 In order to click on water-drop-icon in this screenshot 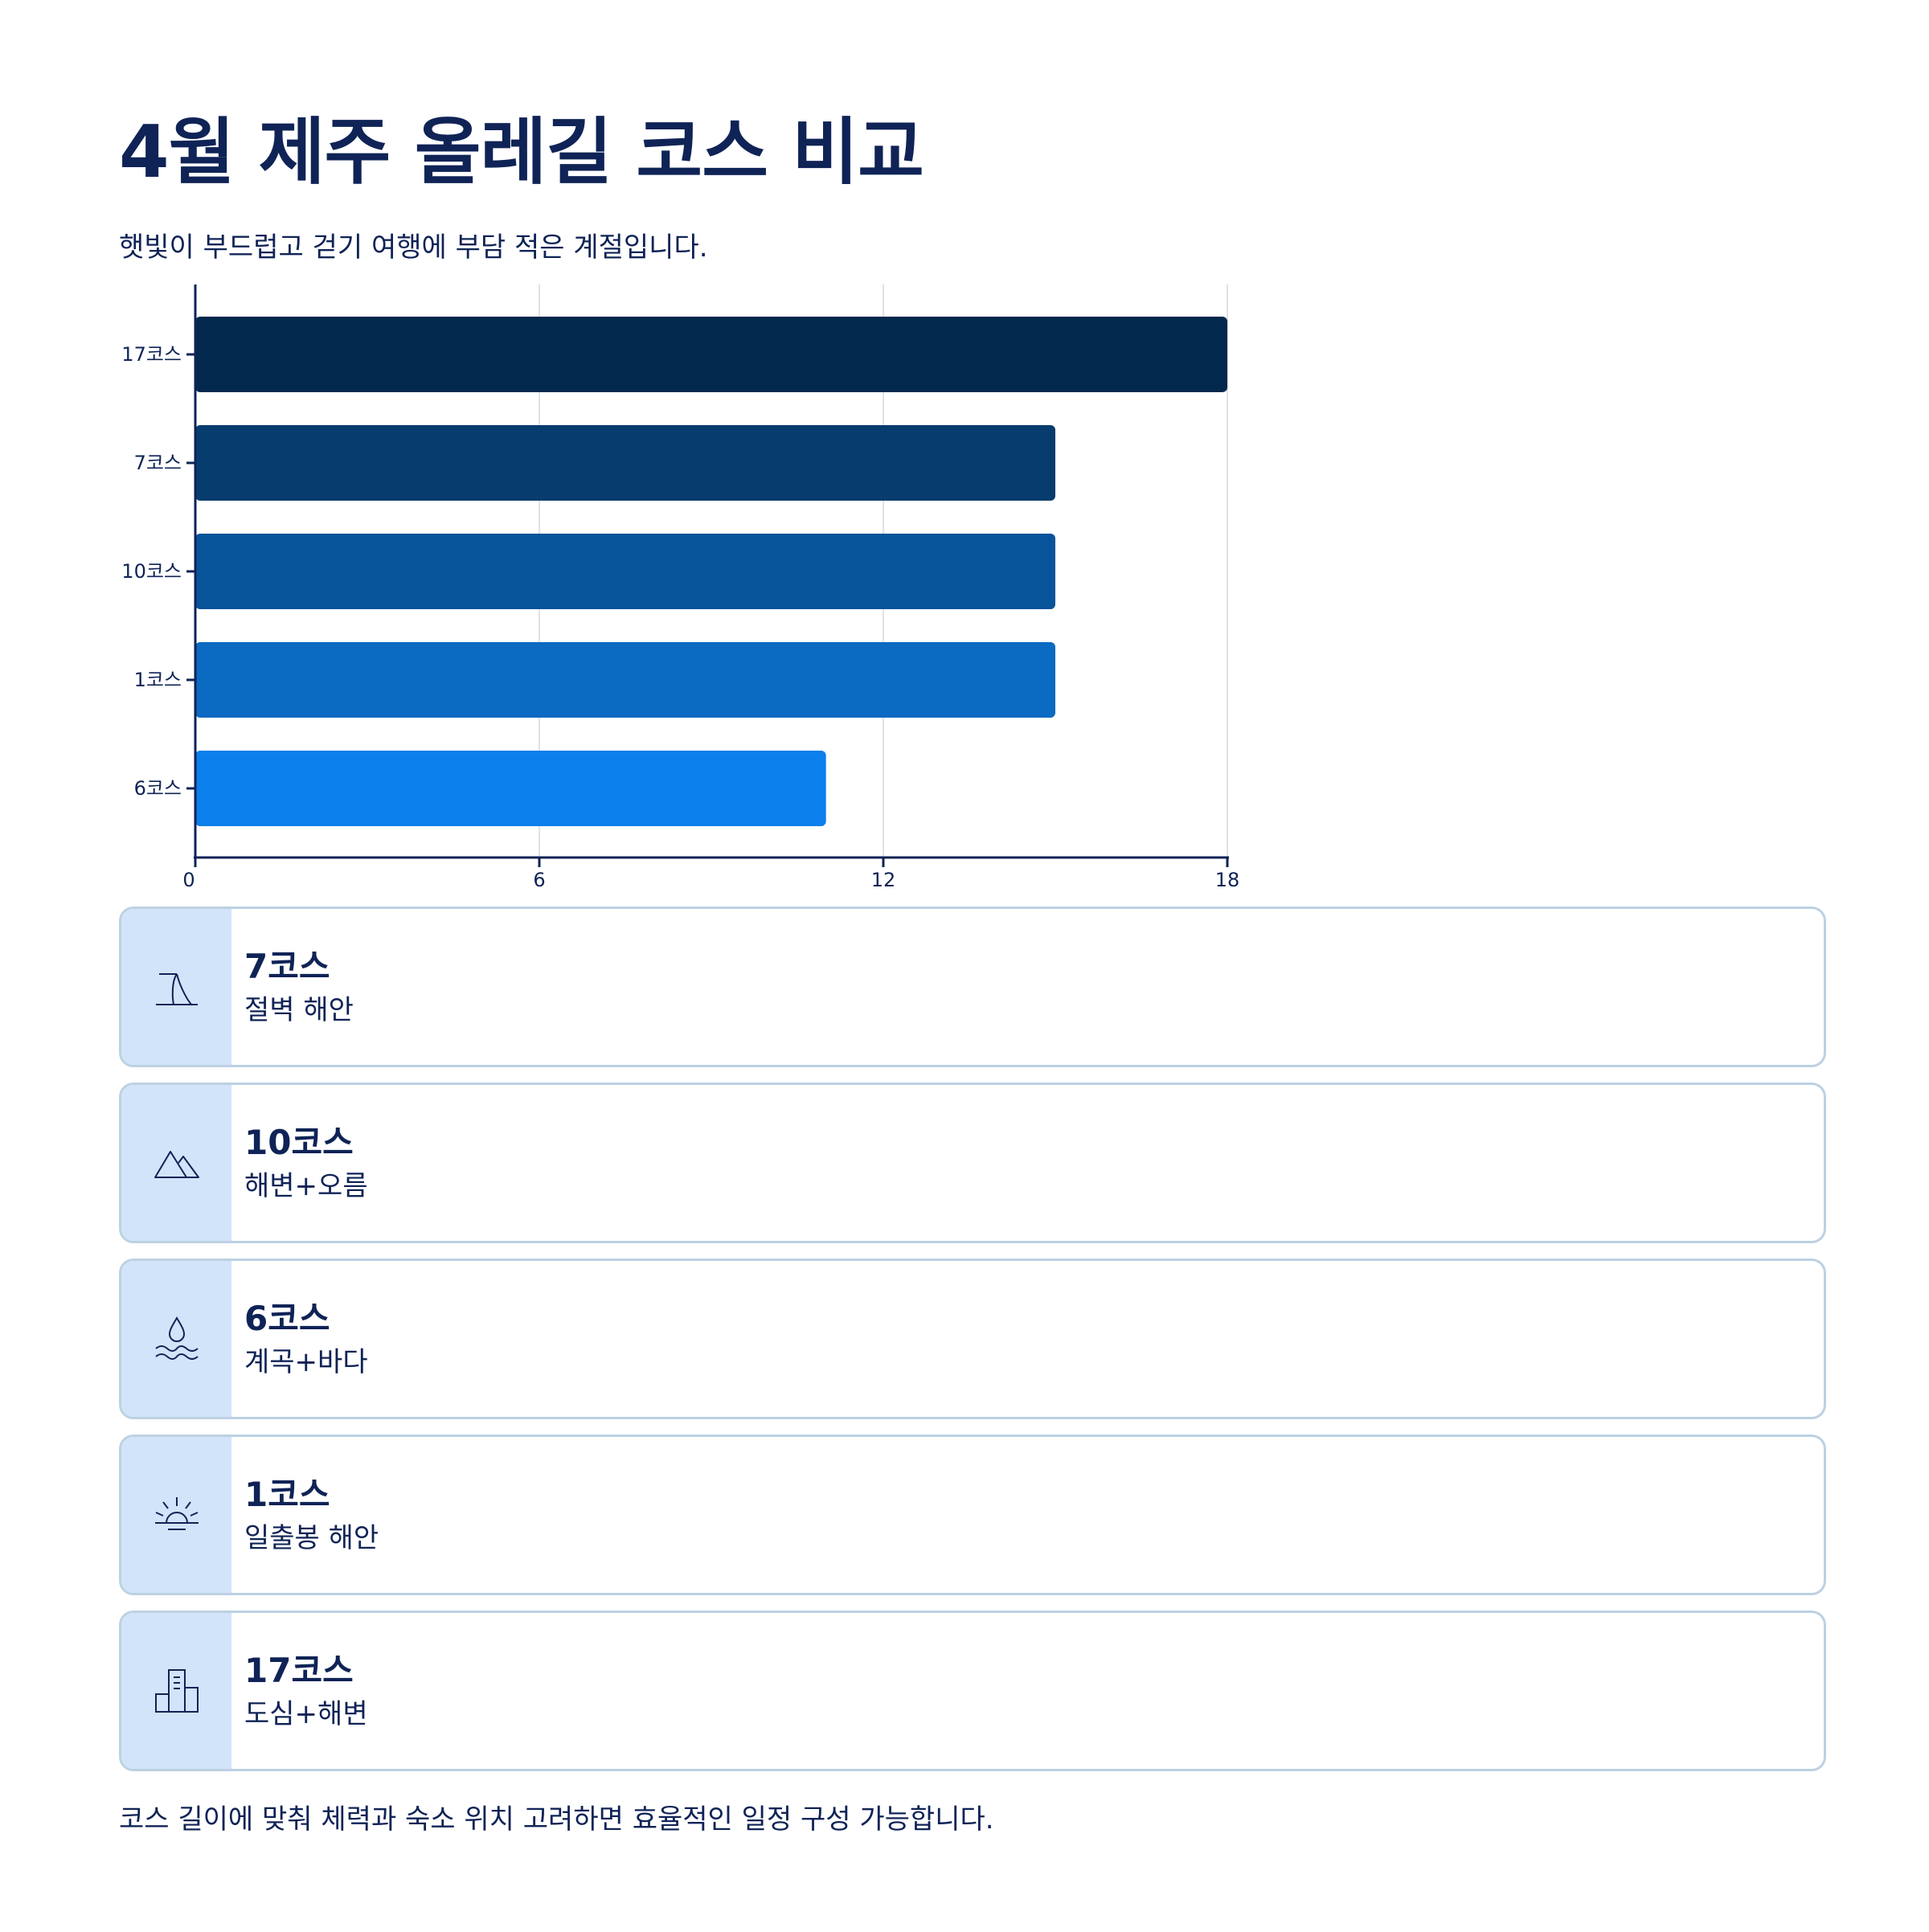, I will do `click(176, 1338)`.